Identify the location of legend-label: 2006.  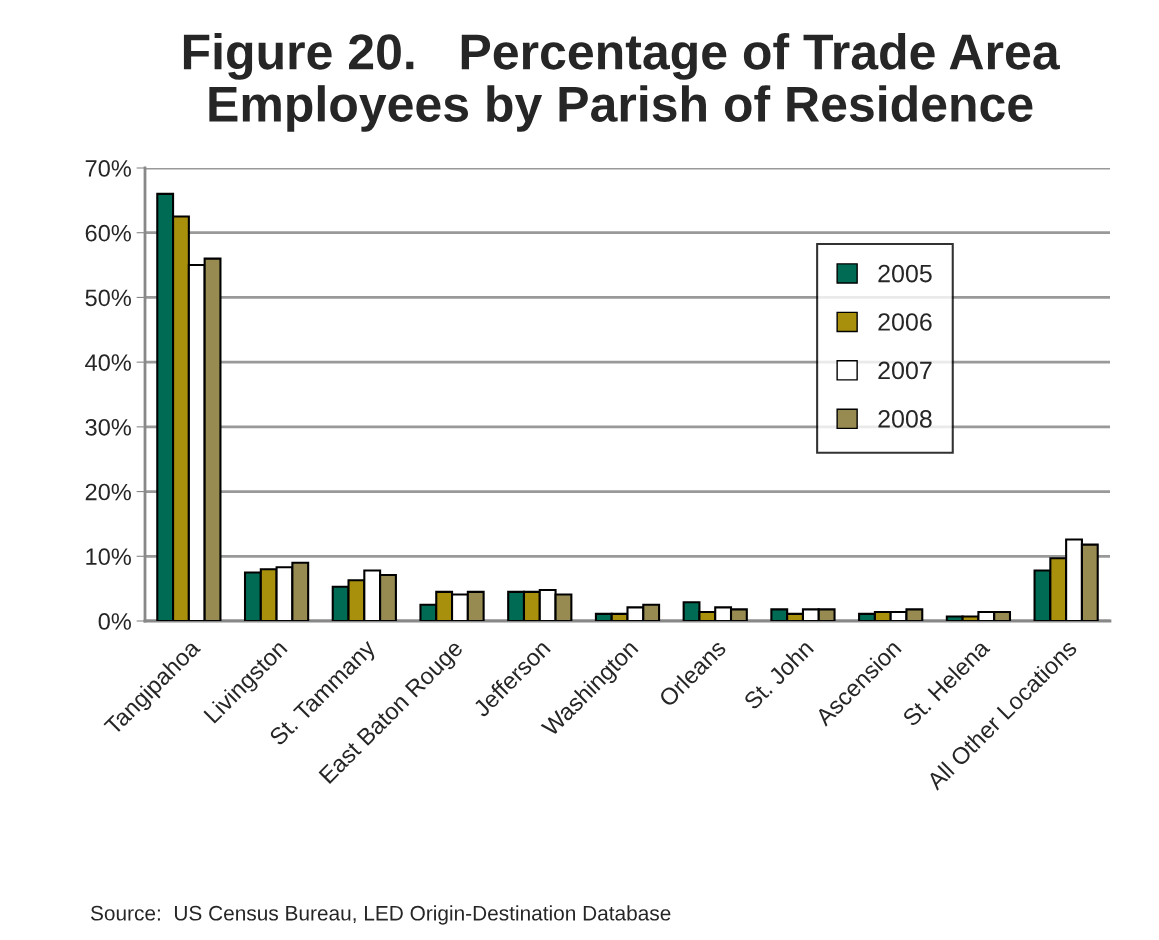
(905, 322).